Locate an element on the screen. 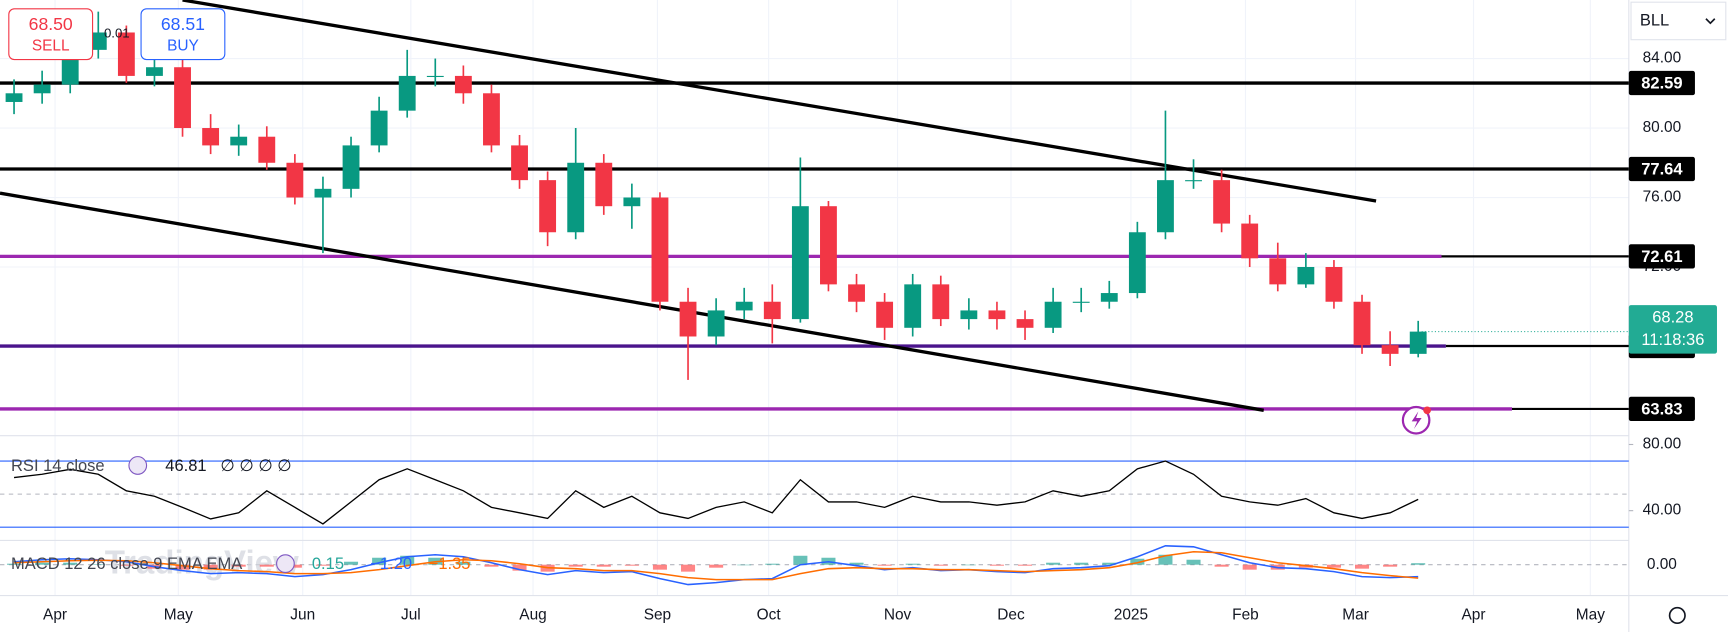 Image resolution: width=1728 pixels, height=632 pixels. spread: 0.01 is located at coordinates (117, 33).